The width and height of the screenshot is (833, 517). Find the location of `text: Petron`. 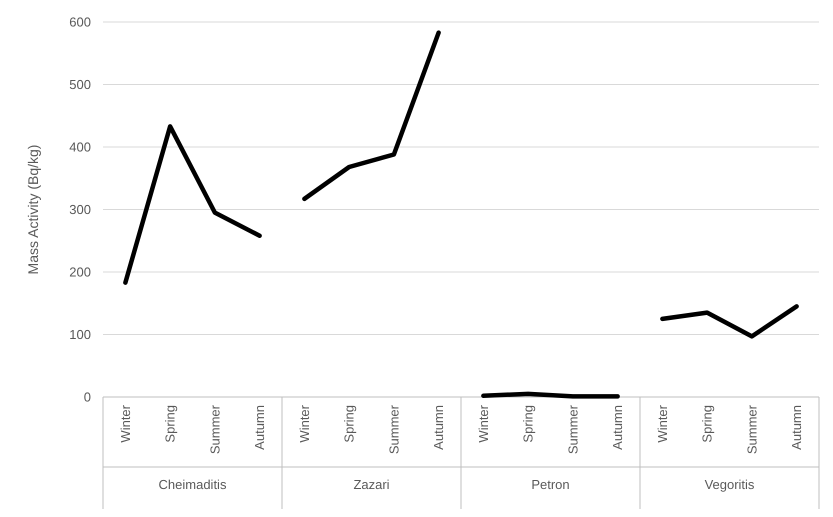

text: Petron is located at coordinates (550, 484).